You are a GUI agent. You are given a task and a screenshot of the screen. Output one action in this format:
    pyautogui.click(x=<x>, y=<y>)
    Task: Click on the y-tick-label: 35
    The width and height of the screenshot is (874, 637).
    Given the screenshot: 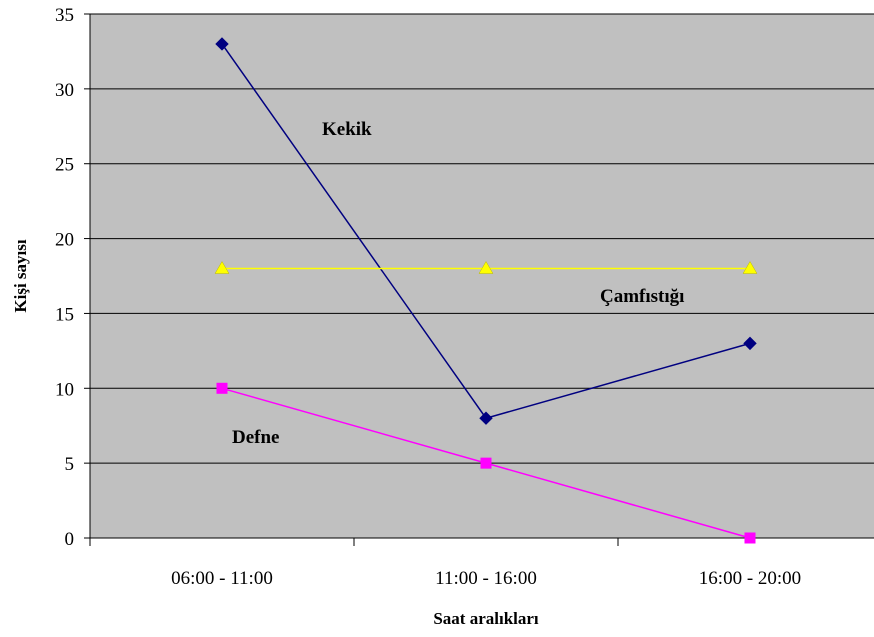 What is the action you would take?
    pyautogui.click(x=64, y=15)
    